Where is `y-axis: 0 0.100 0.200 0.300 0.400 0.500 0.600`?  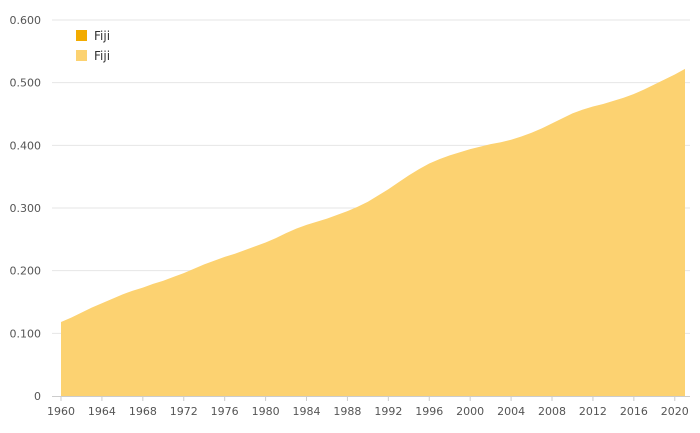
y-axis: 0 0.100 0.200 0.300 0.400 0.500 0.600 is located at coordinates (26, 208).